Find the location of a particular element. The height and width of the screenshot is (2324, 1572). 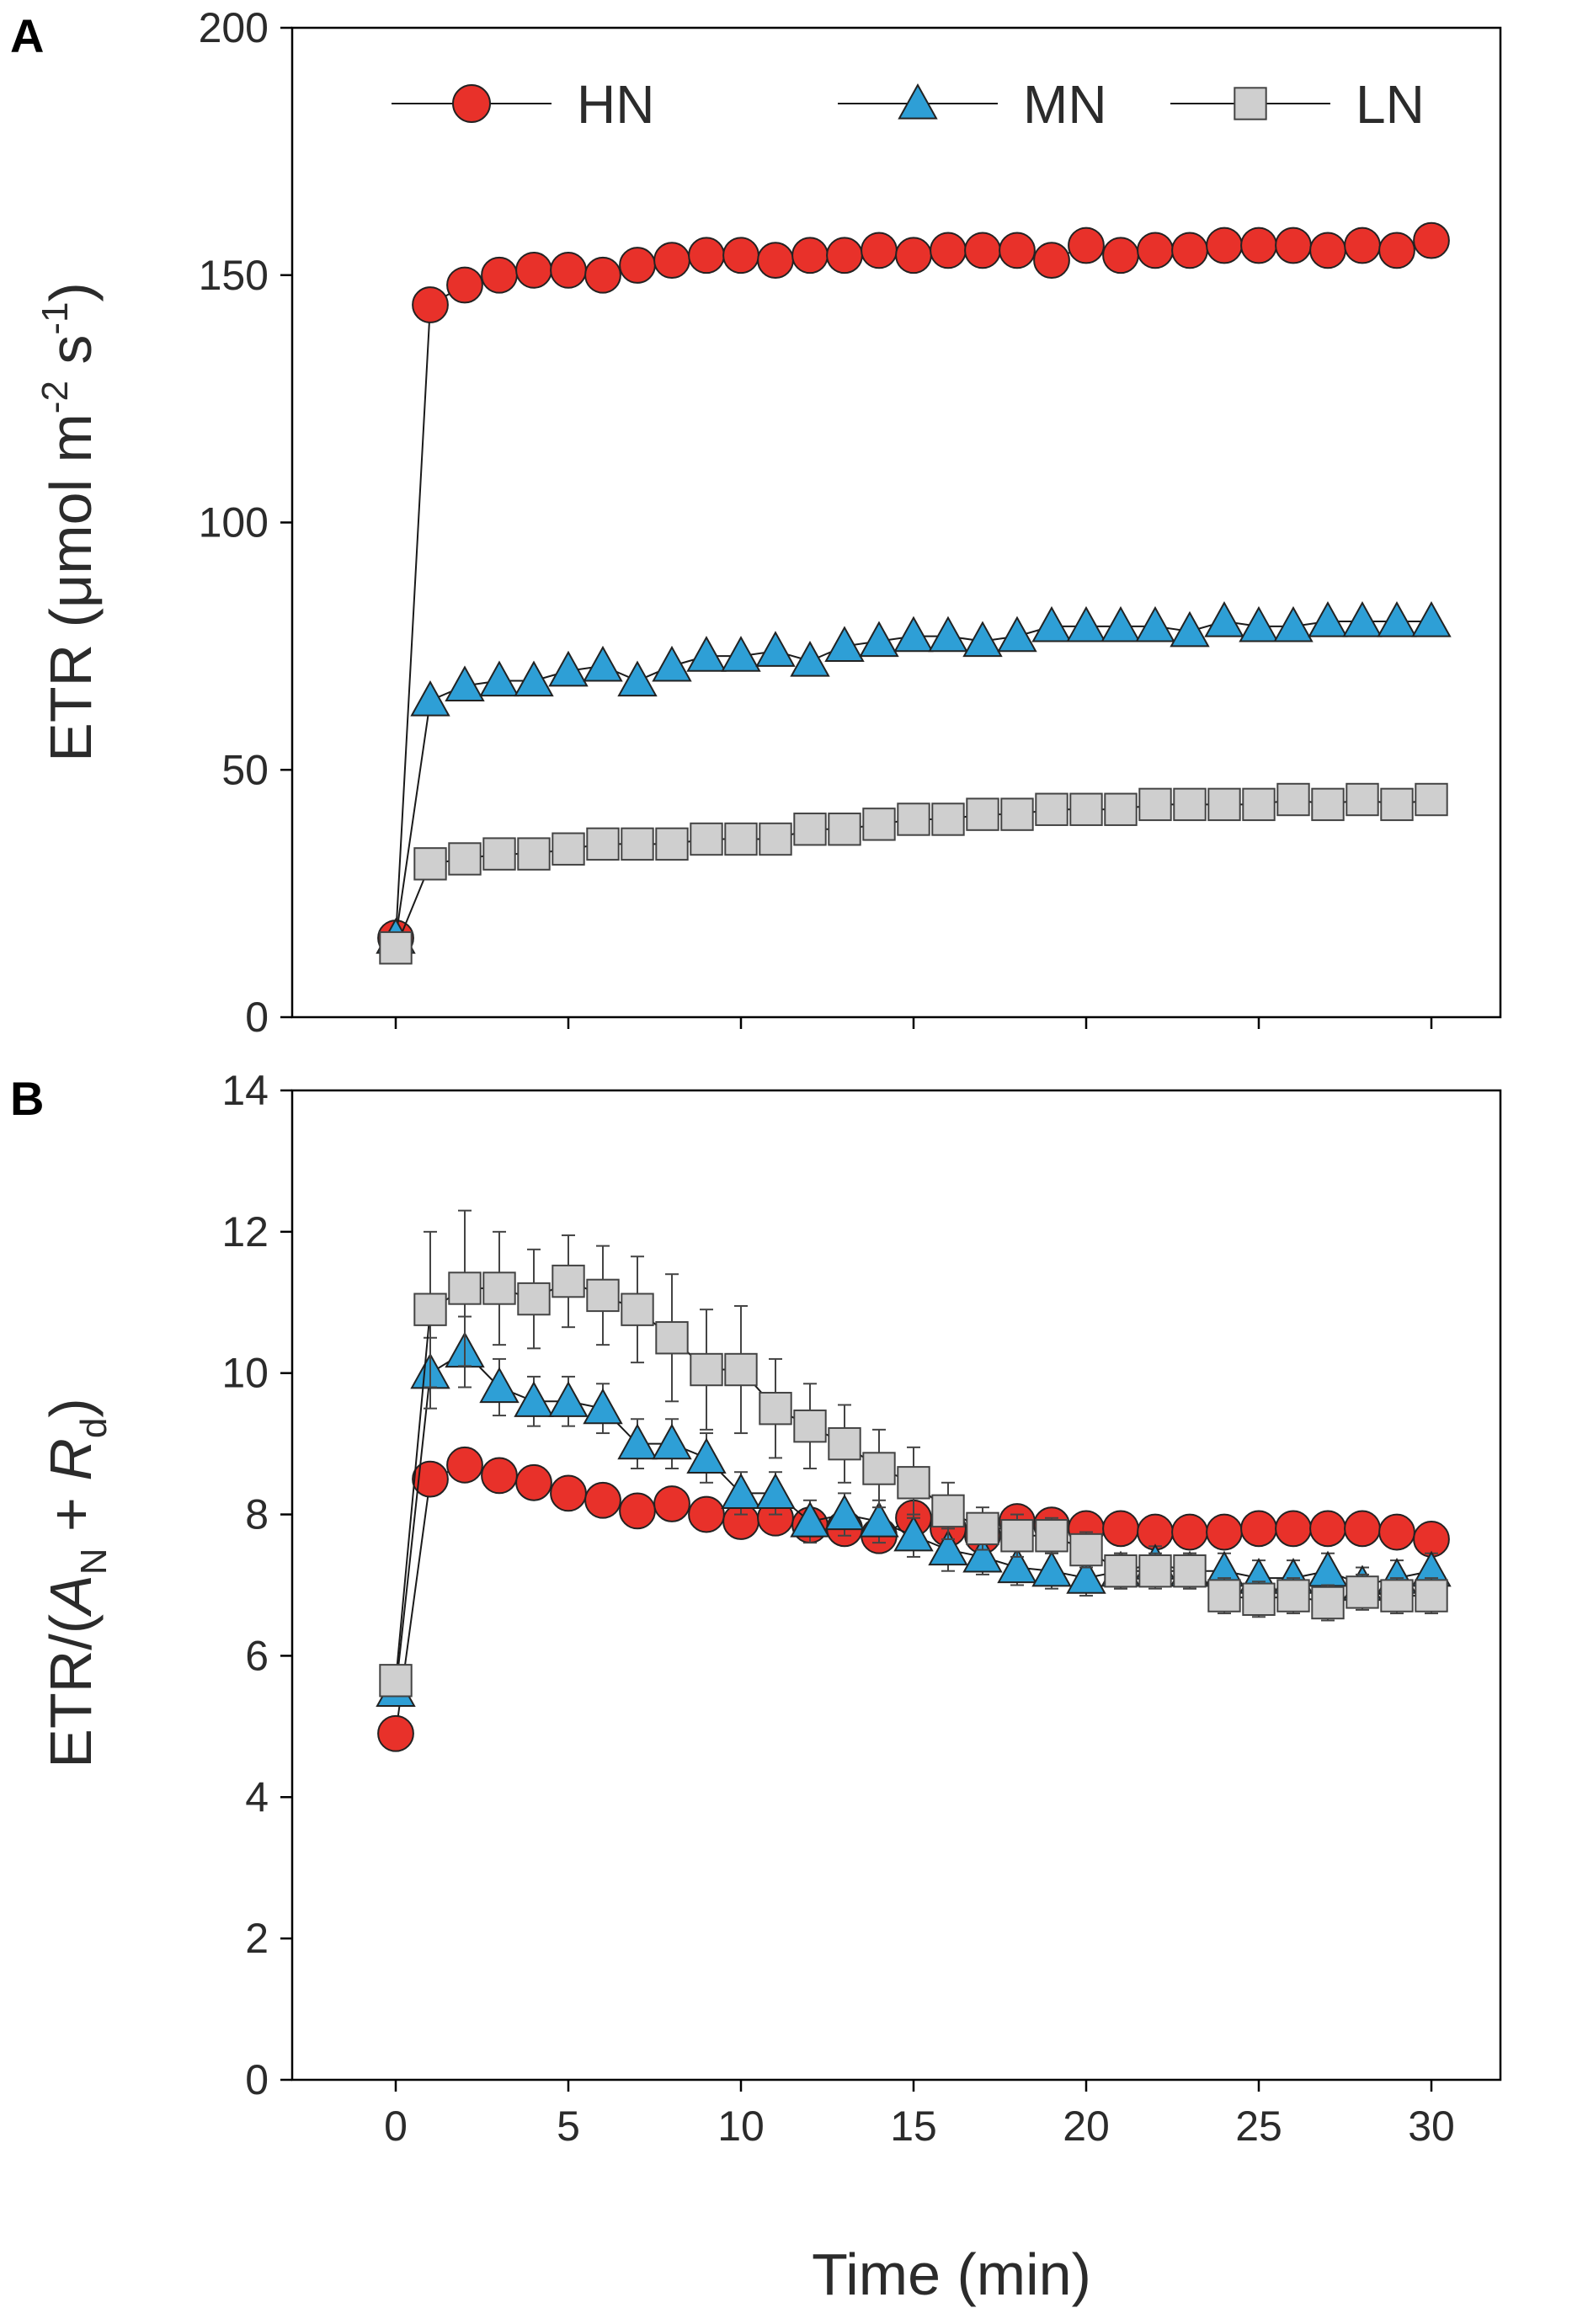

series-ln-a is located at coordinates (913, 873).